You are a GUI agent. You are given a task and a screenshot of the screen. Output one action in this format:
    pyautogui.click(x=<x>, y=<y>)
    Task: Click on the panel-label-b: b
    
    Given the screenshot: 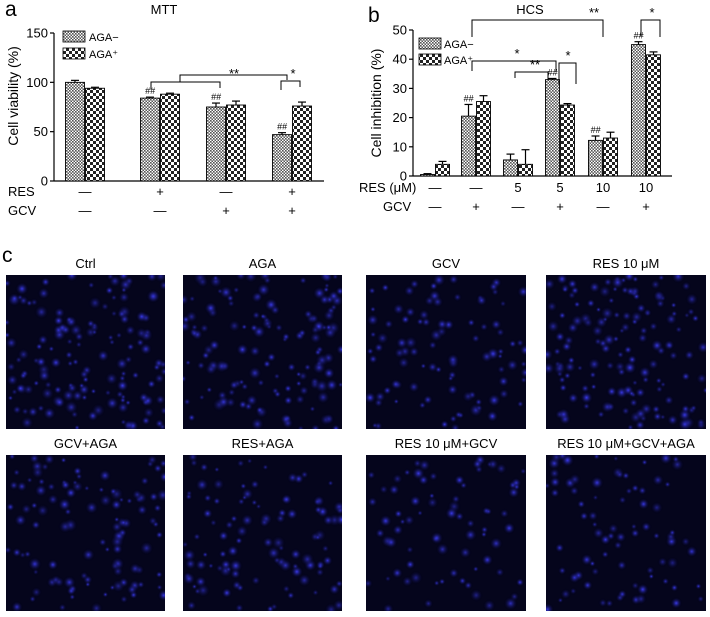 What is the action you would take?
    pyautogui.click(x=374, y=15)
    